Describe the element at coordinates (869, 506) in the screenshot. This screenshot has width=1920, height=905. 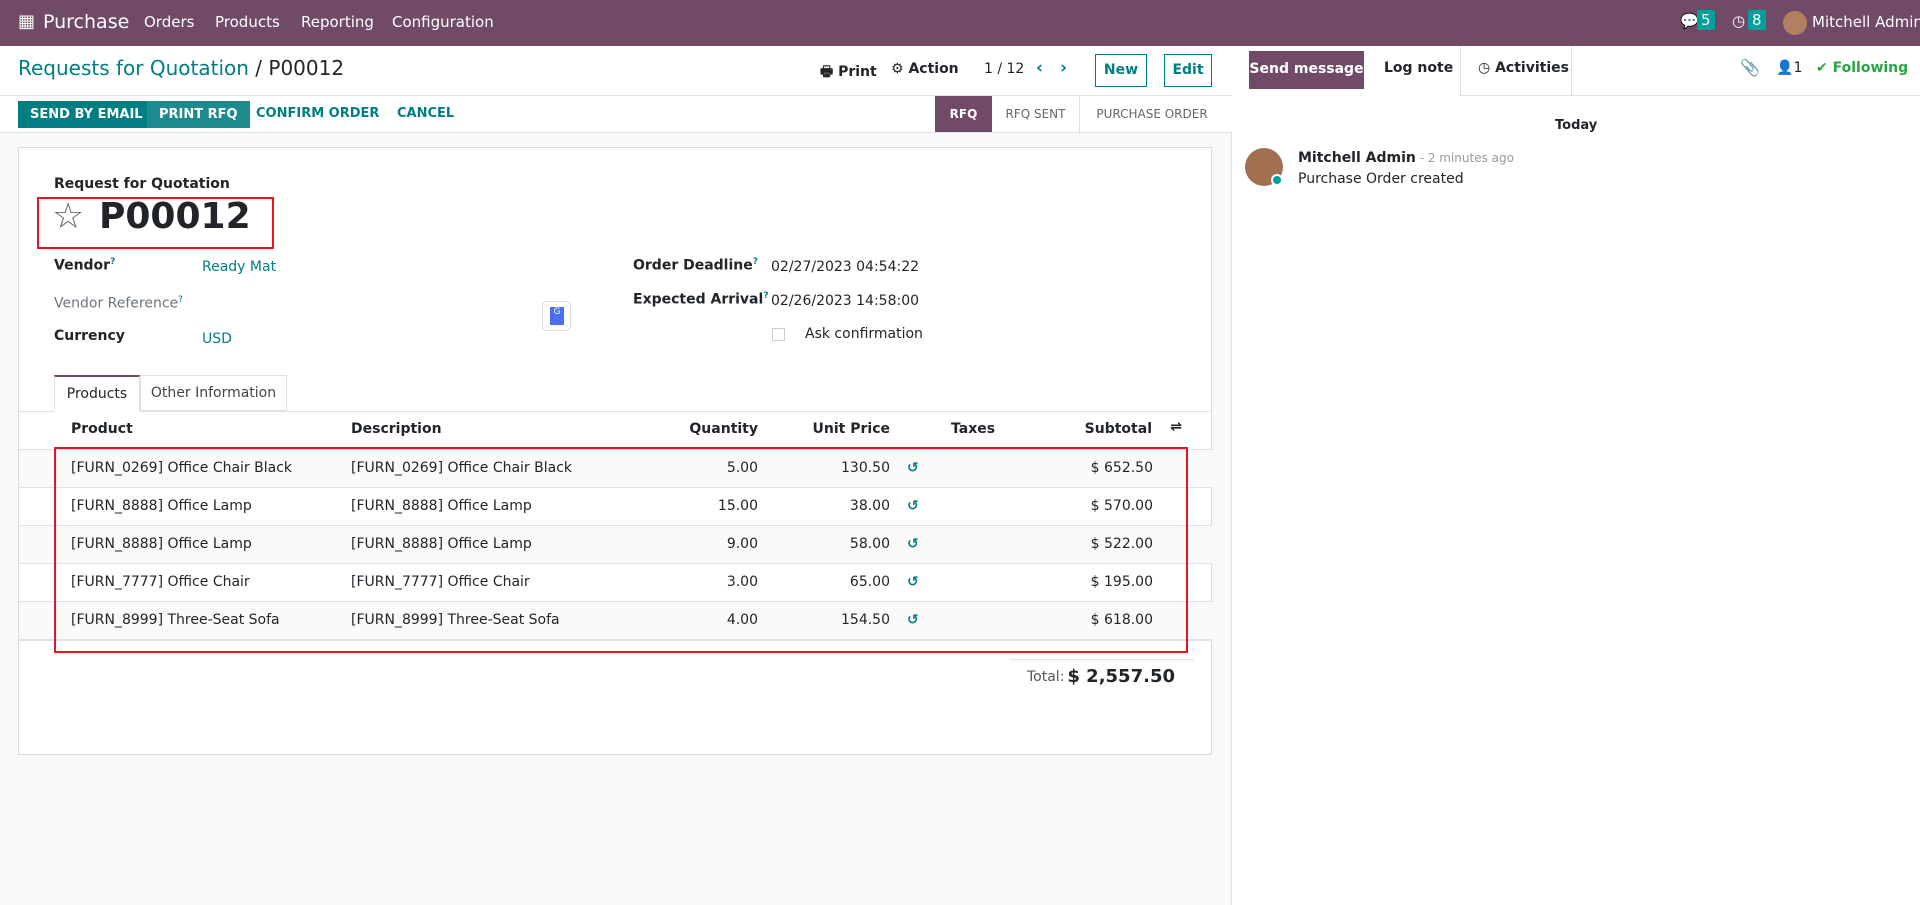
I see `unit-price-cell: 38.00` at that location.